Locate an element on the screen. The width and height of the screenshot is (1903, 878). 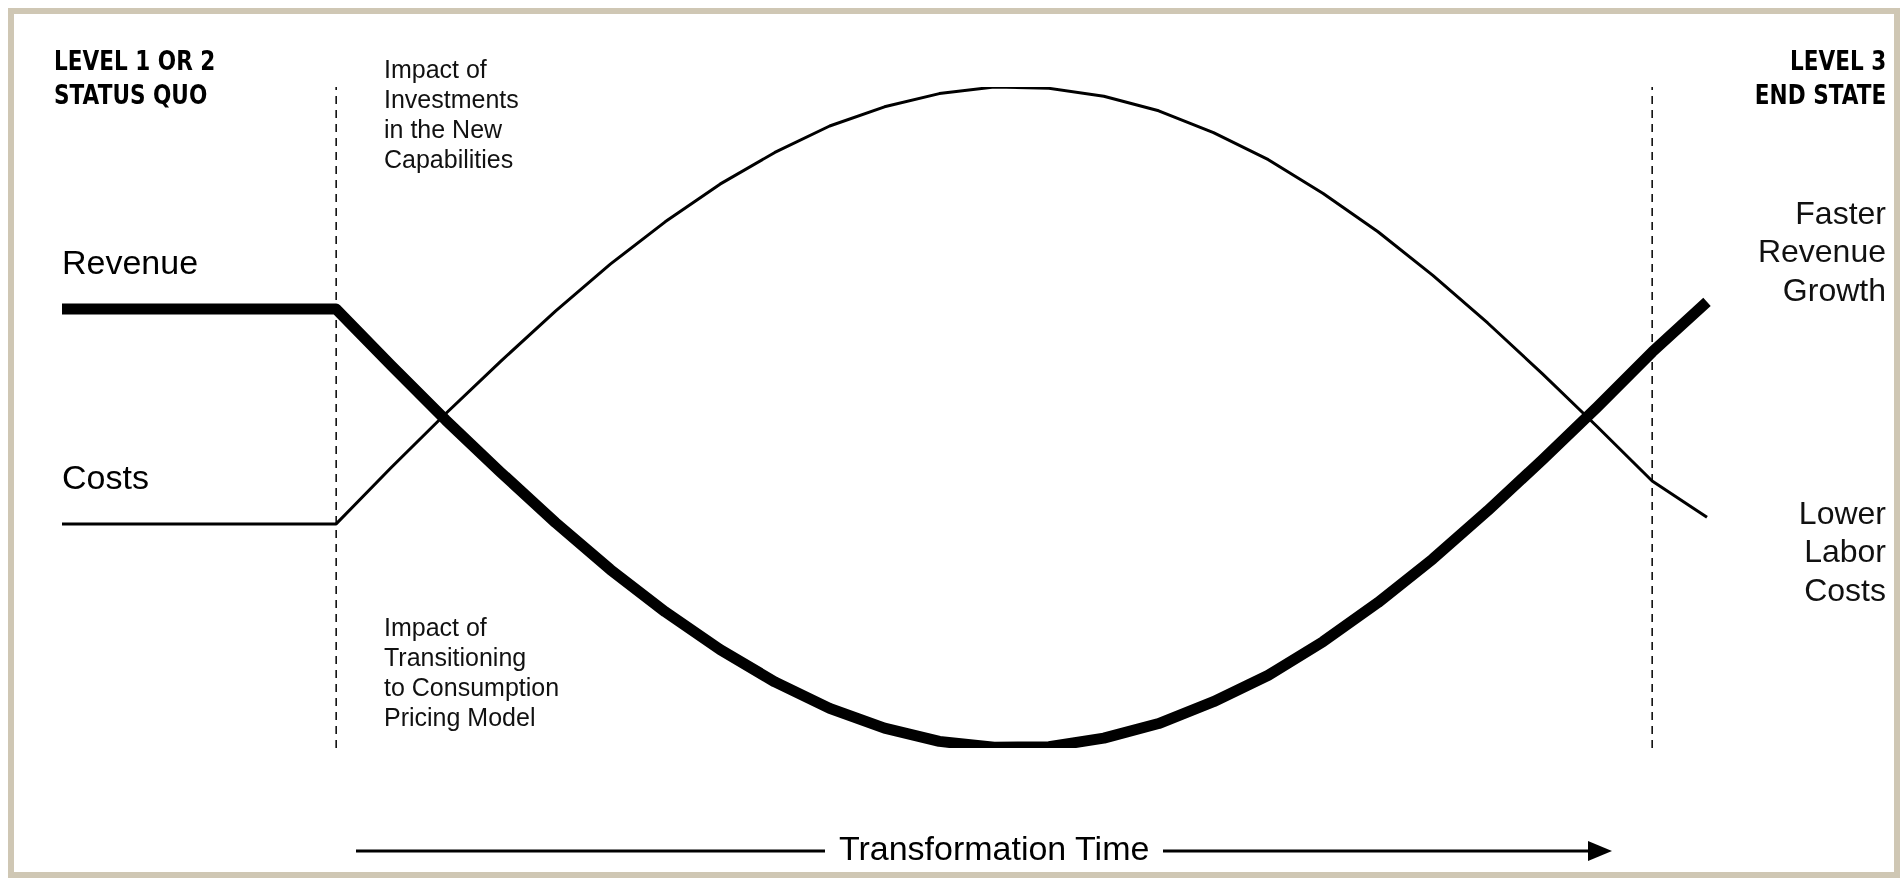
text: LEVEL 3 END STATE is located at coordinates (1820, 78).